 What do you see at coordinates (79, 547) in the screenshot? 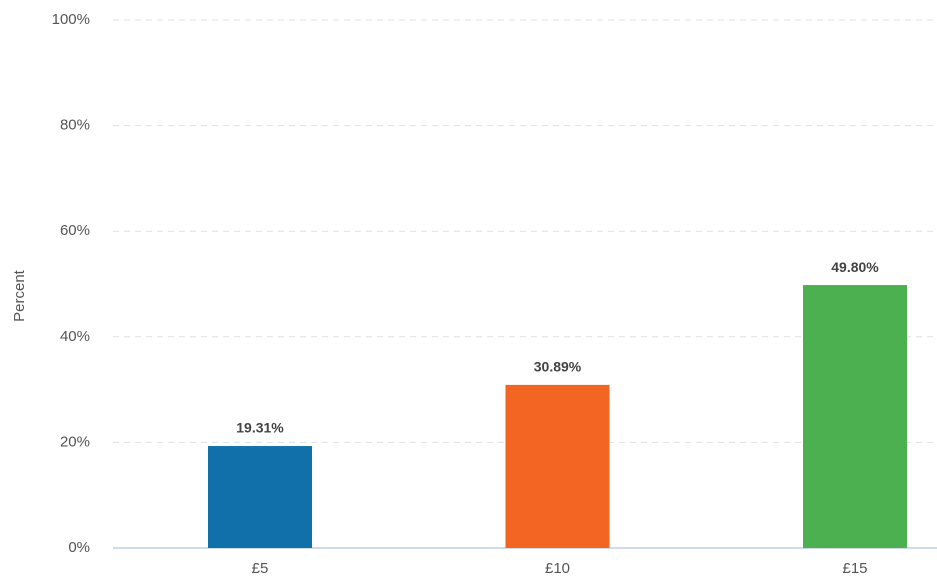
I see `y-tick-label: 0%` at bounding box center [79, 547].